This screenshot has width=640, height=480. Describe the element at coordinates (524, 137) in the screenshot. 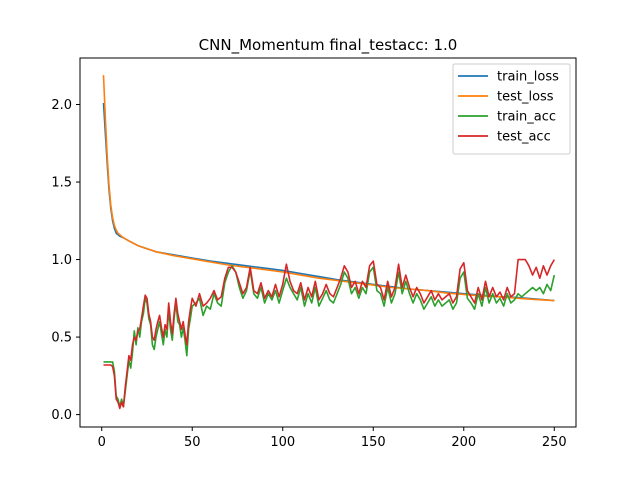

I see `legend-label-test-acc: test_acc` at that location.